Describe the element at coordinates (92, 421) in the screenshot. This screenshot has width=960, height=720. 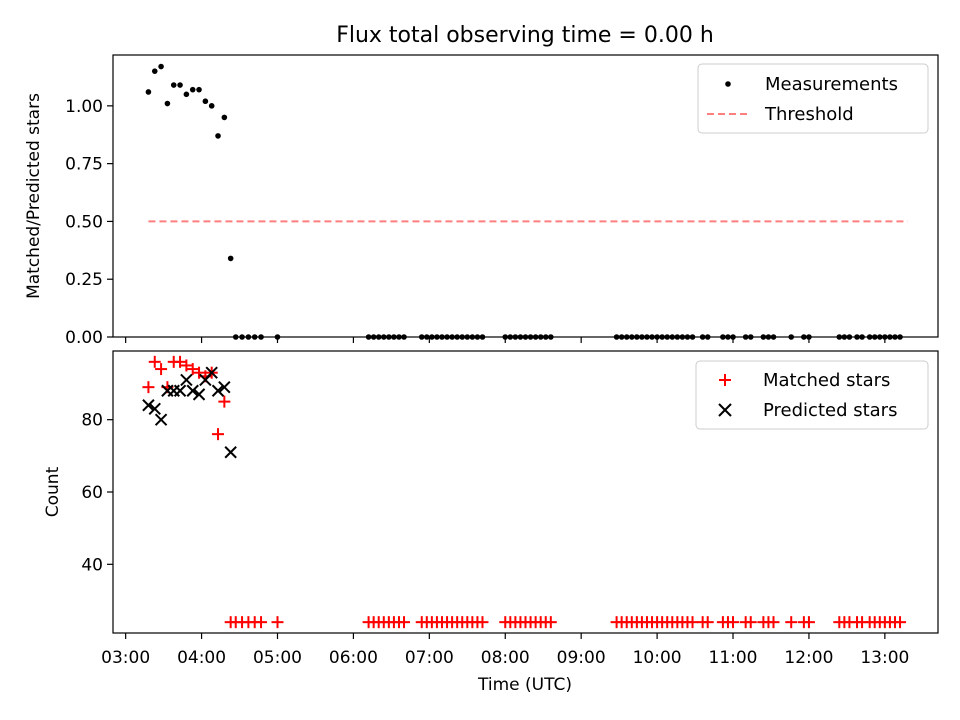
I see `bottom-y-tick-label: 80` at that location.